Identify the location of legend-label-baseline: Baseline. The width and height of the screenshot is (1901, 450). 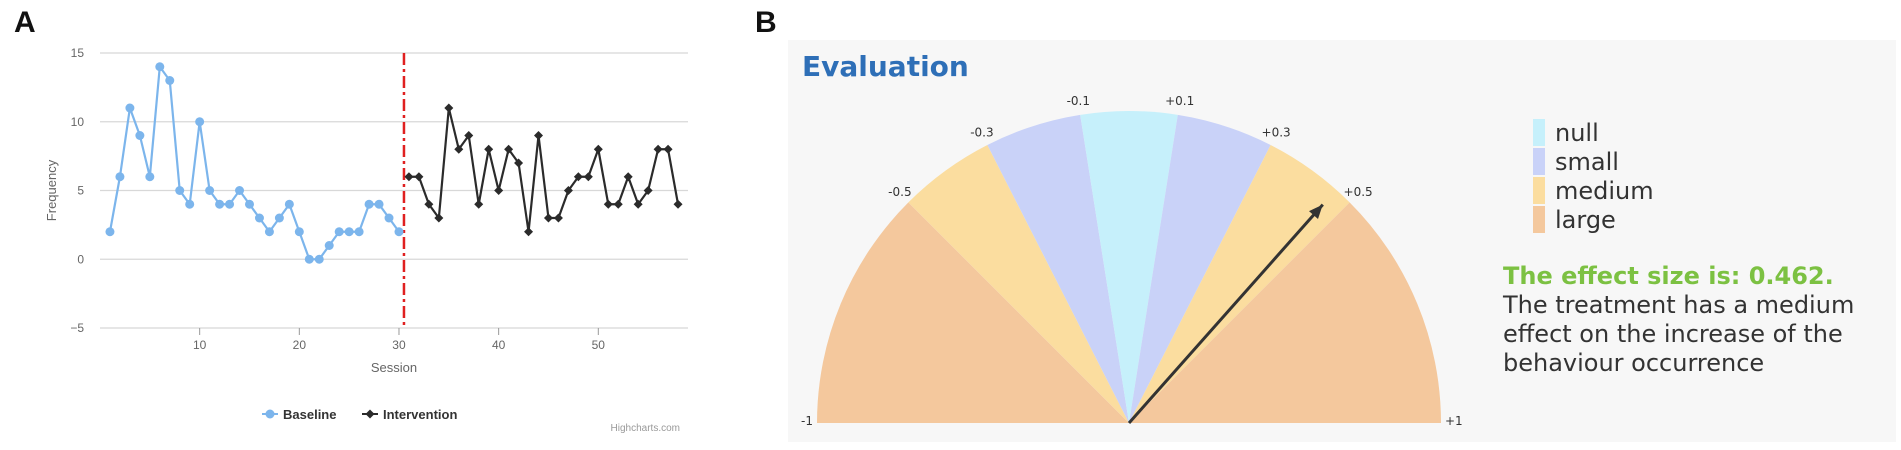
(309, 414).